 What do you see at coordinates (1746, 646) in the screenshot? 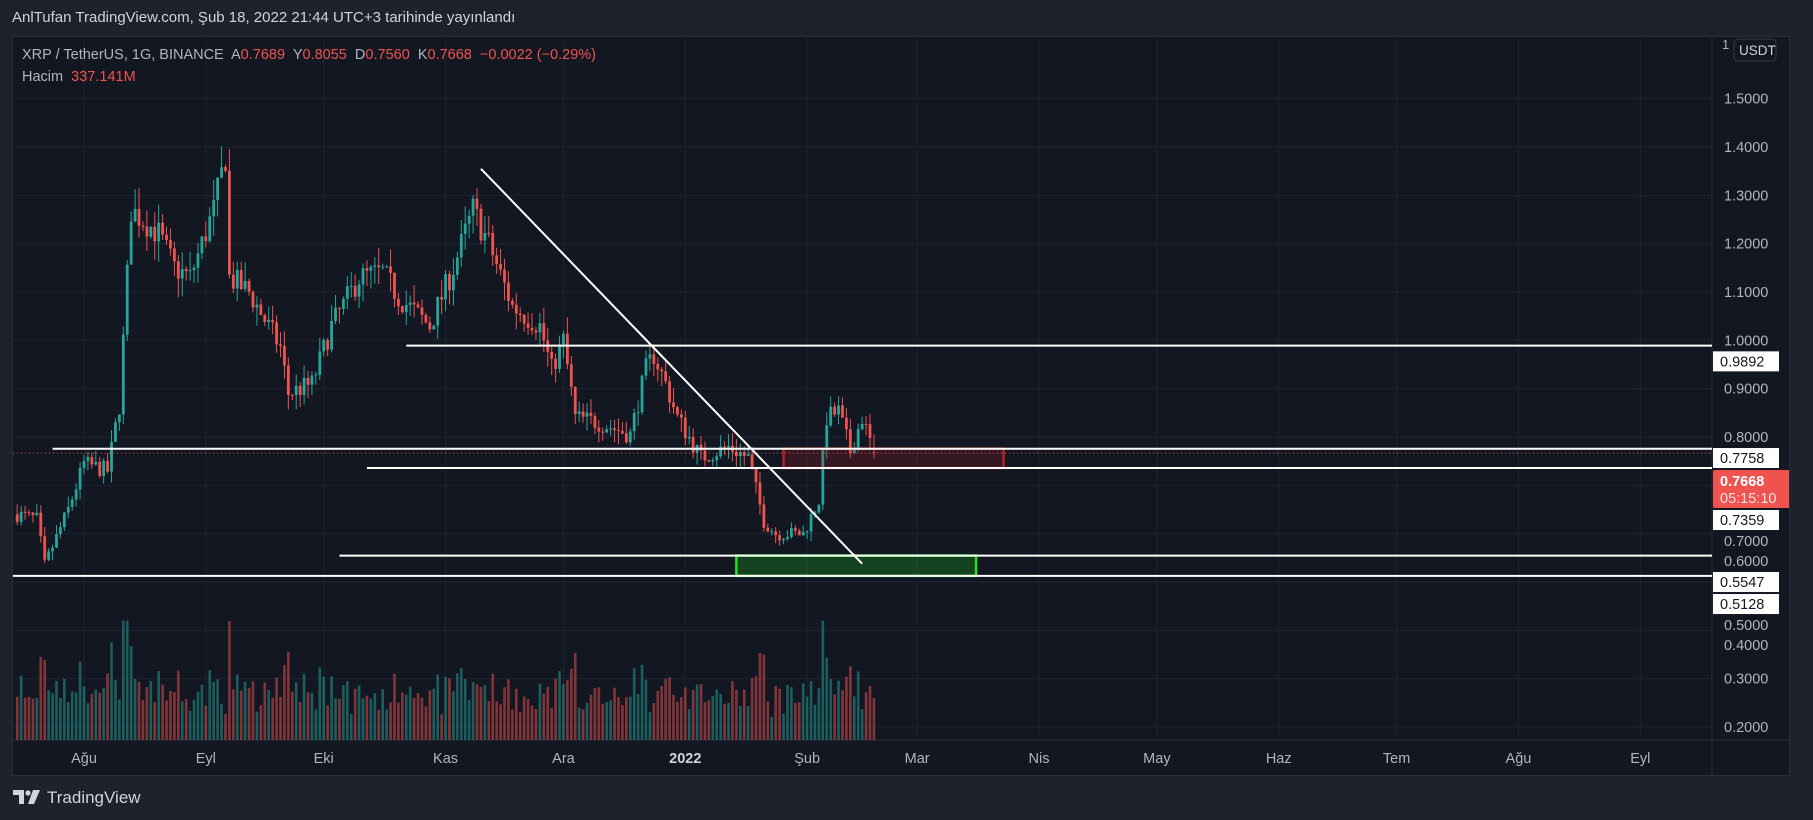
I see `price-tick-label: 0.4000` at bounding box center [1746, 646].